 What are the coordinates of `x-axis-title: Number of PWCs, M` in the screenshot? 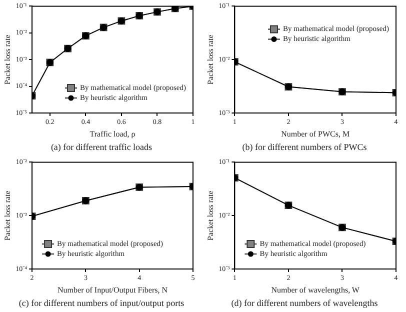 It's located at (315, 133).